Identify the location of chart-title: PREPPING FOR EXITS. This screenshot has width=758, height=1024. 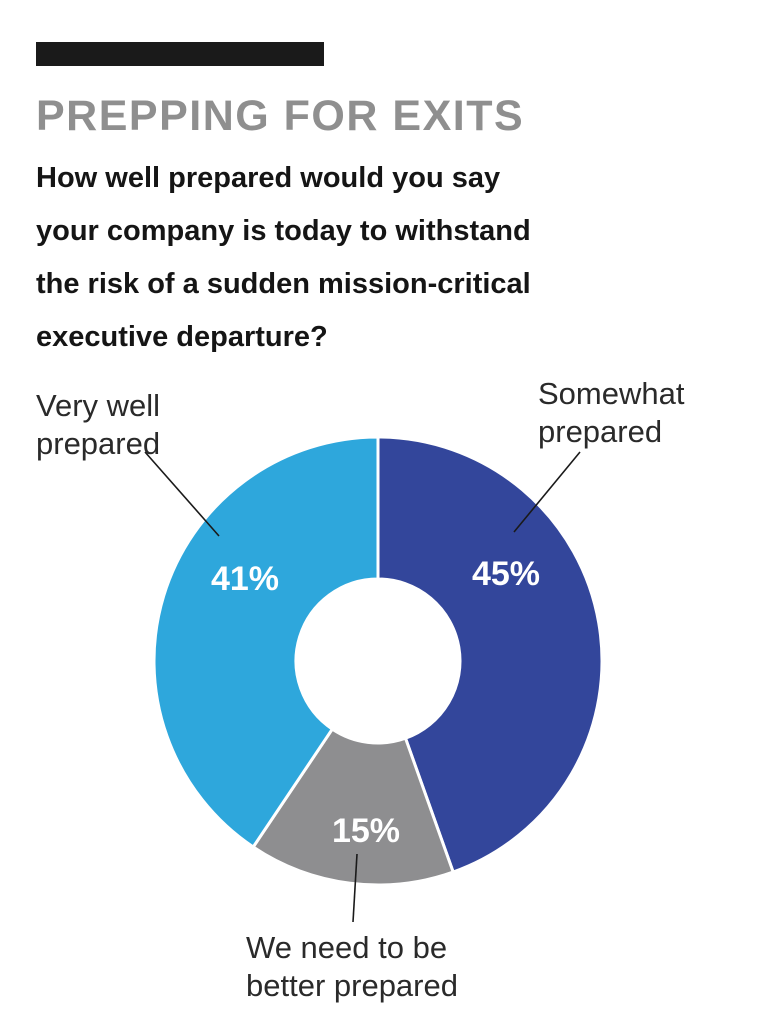
(280, 116).